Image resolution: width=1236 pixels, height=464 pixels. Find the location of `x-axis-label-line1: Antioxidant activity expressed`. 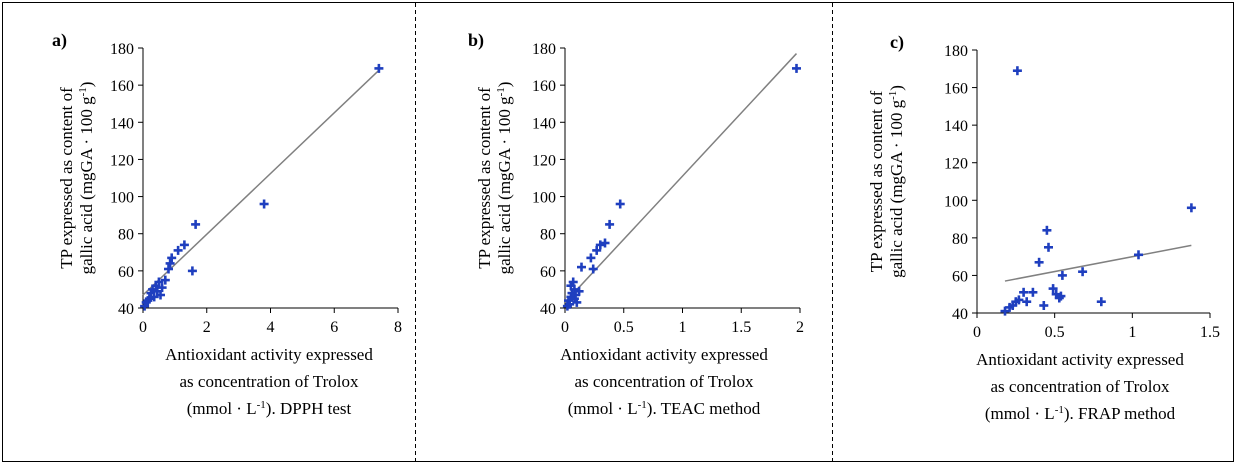

x-axis-label-line1: Antioxidant activity expressed is located at coordinates (664, 354).